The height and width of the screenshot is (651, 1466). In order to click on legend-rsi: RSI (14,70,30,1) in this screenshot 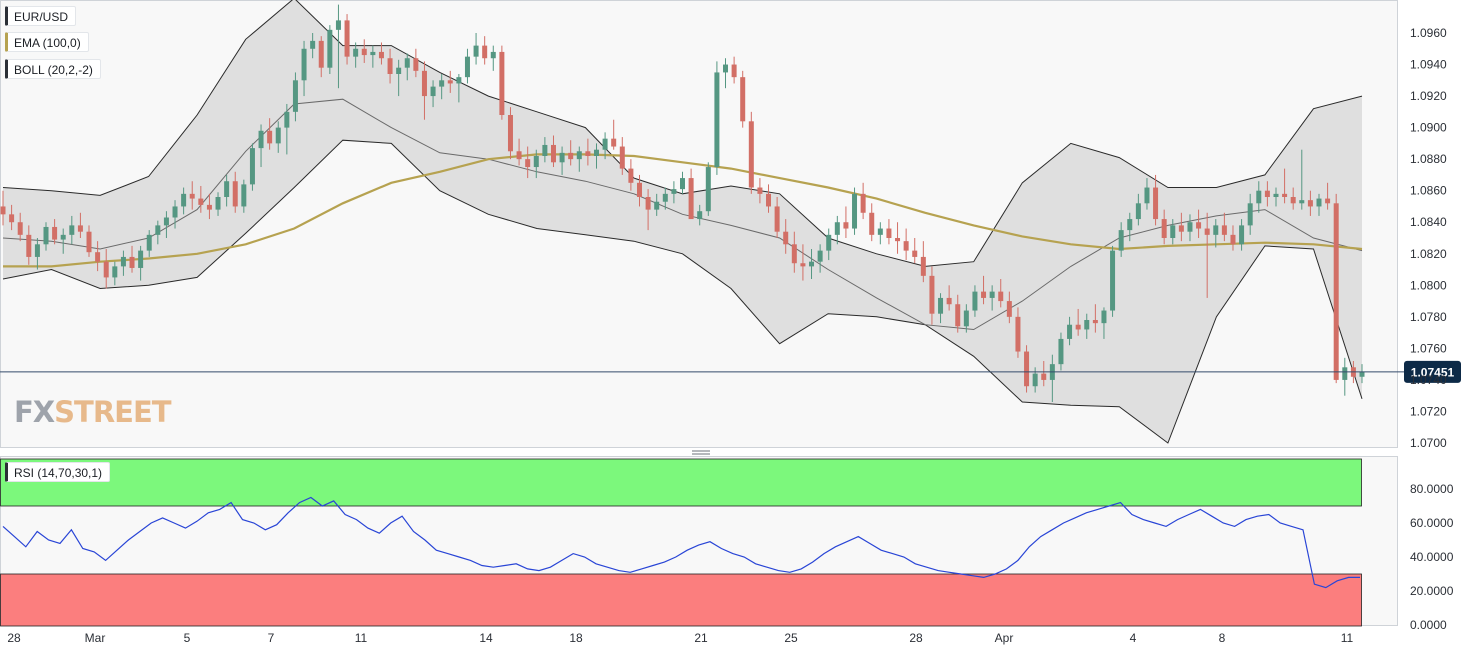, I will do `click(58, 472)`.